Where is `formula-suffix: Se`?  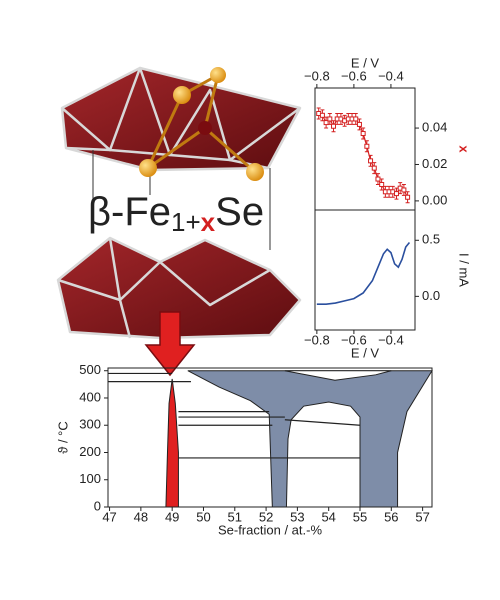 formula-suffix: Se is located at coordinates (239, 212).